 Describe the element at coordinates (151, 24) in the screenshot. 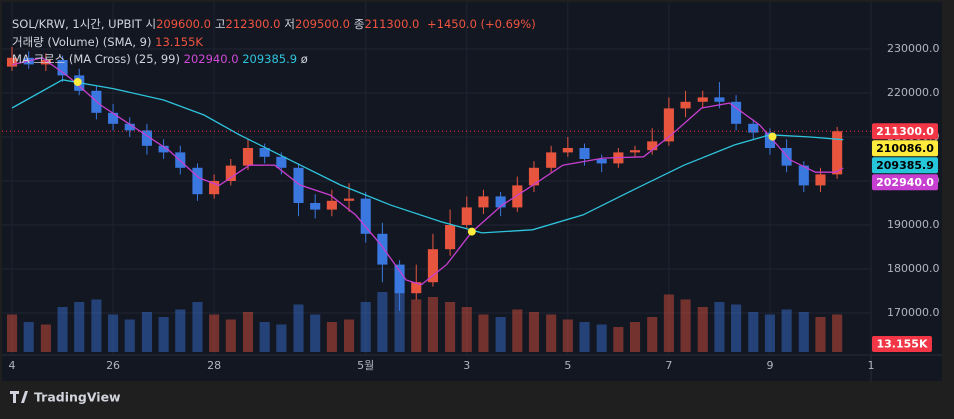

I see `ohlc-key: 시` at that location.